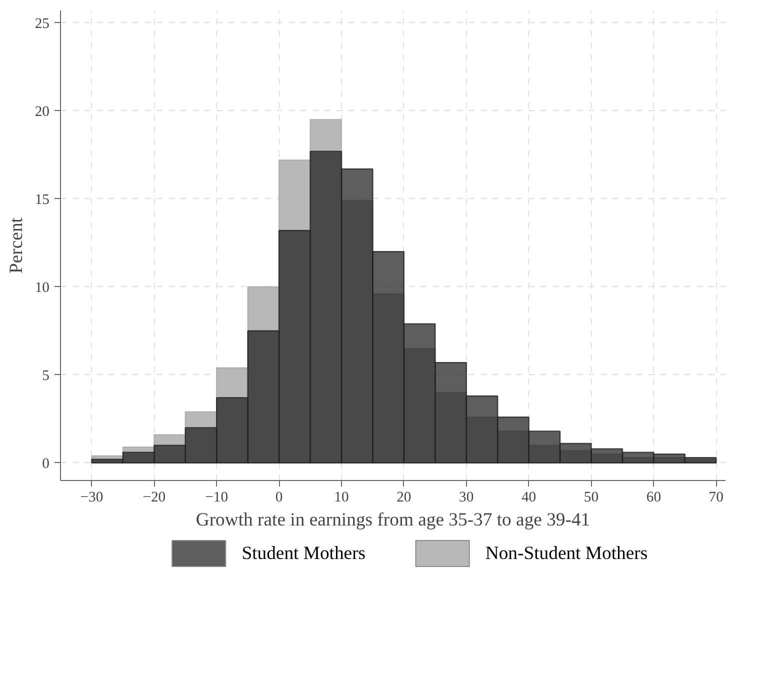  What do you see at coordinates (46, 376) in the screenshot?
I see `y-tick-label: 5` at bounding box center [46, 376].